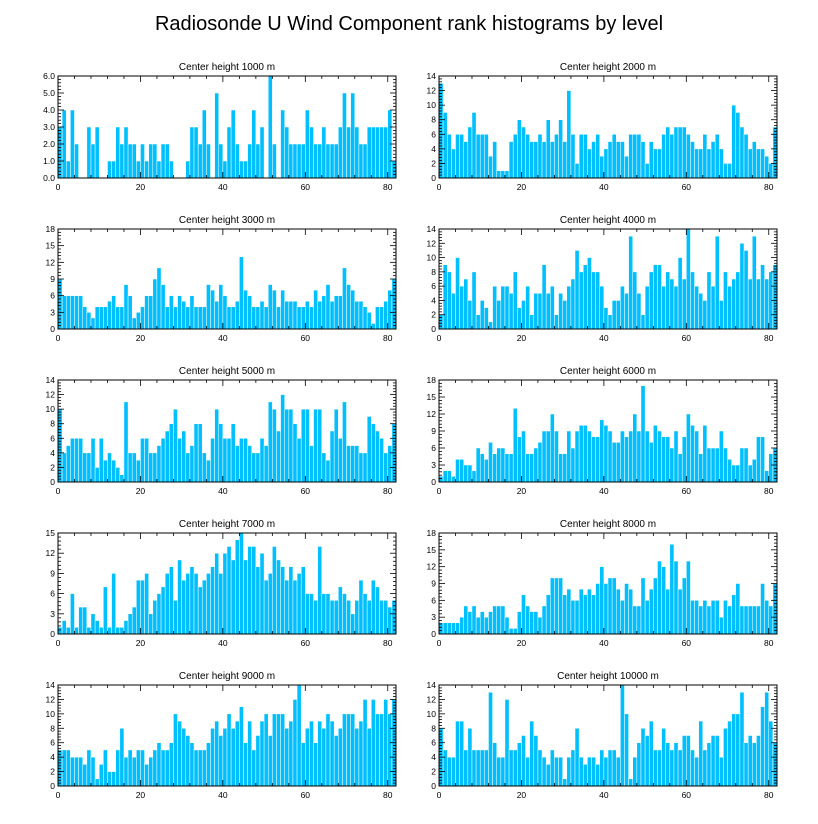 The image size is (818, 824). What do you see at coordinates (432, 76) in the screenshot?
I see `y-tick-label: 14` at bounding box center [432, 76].